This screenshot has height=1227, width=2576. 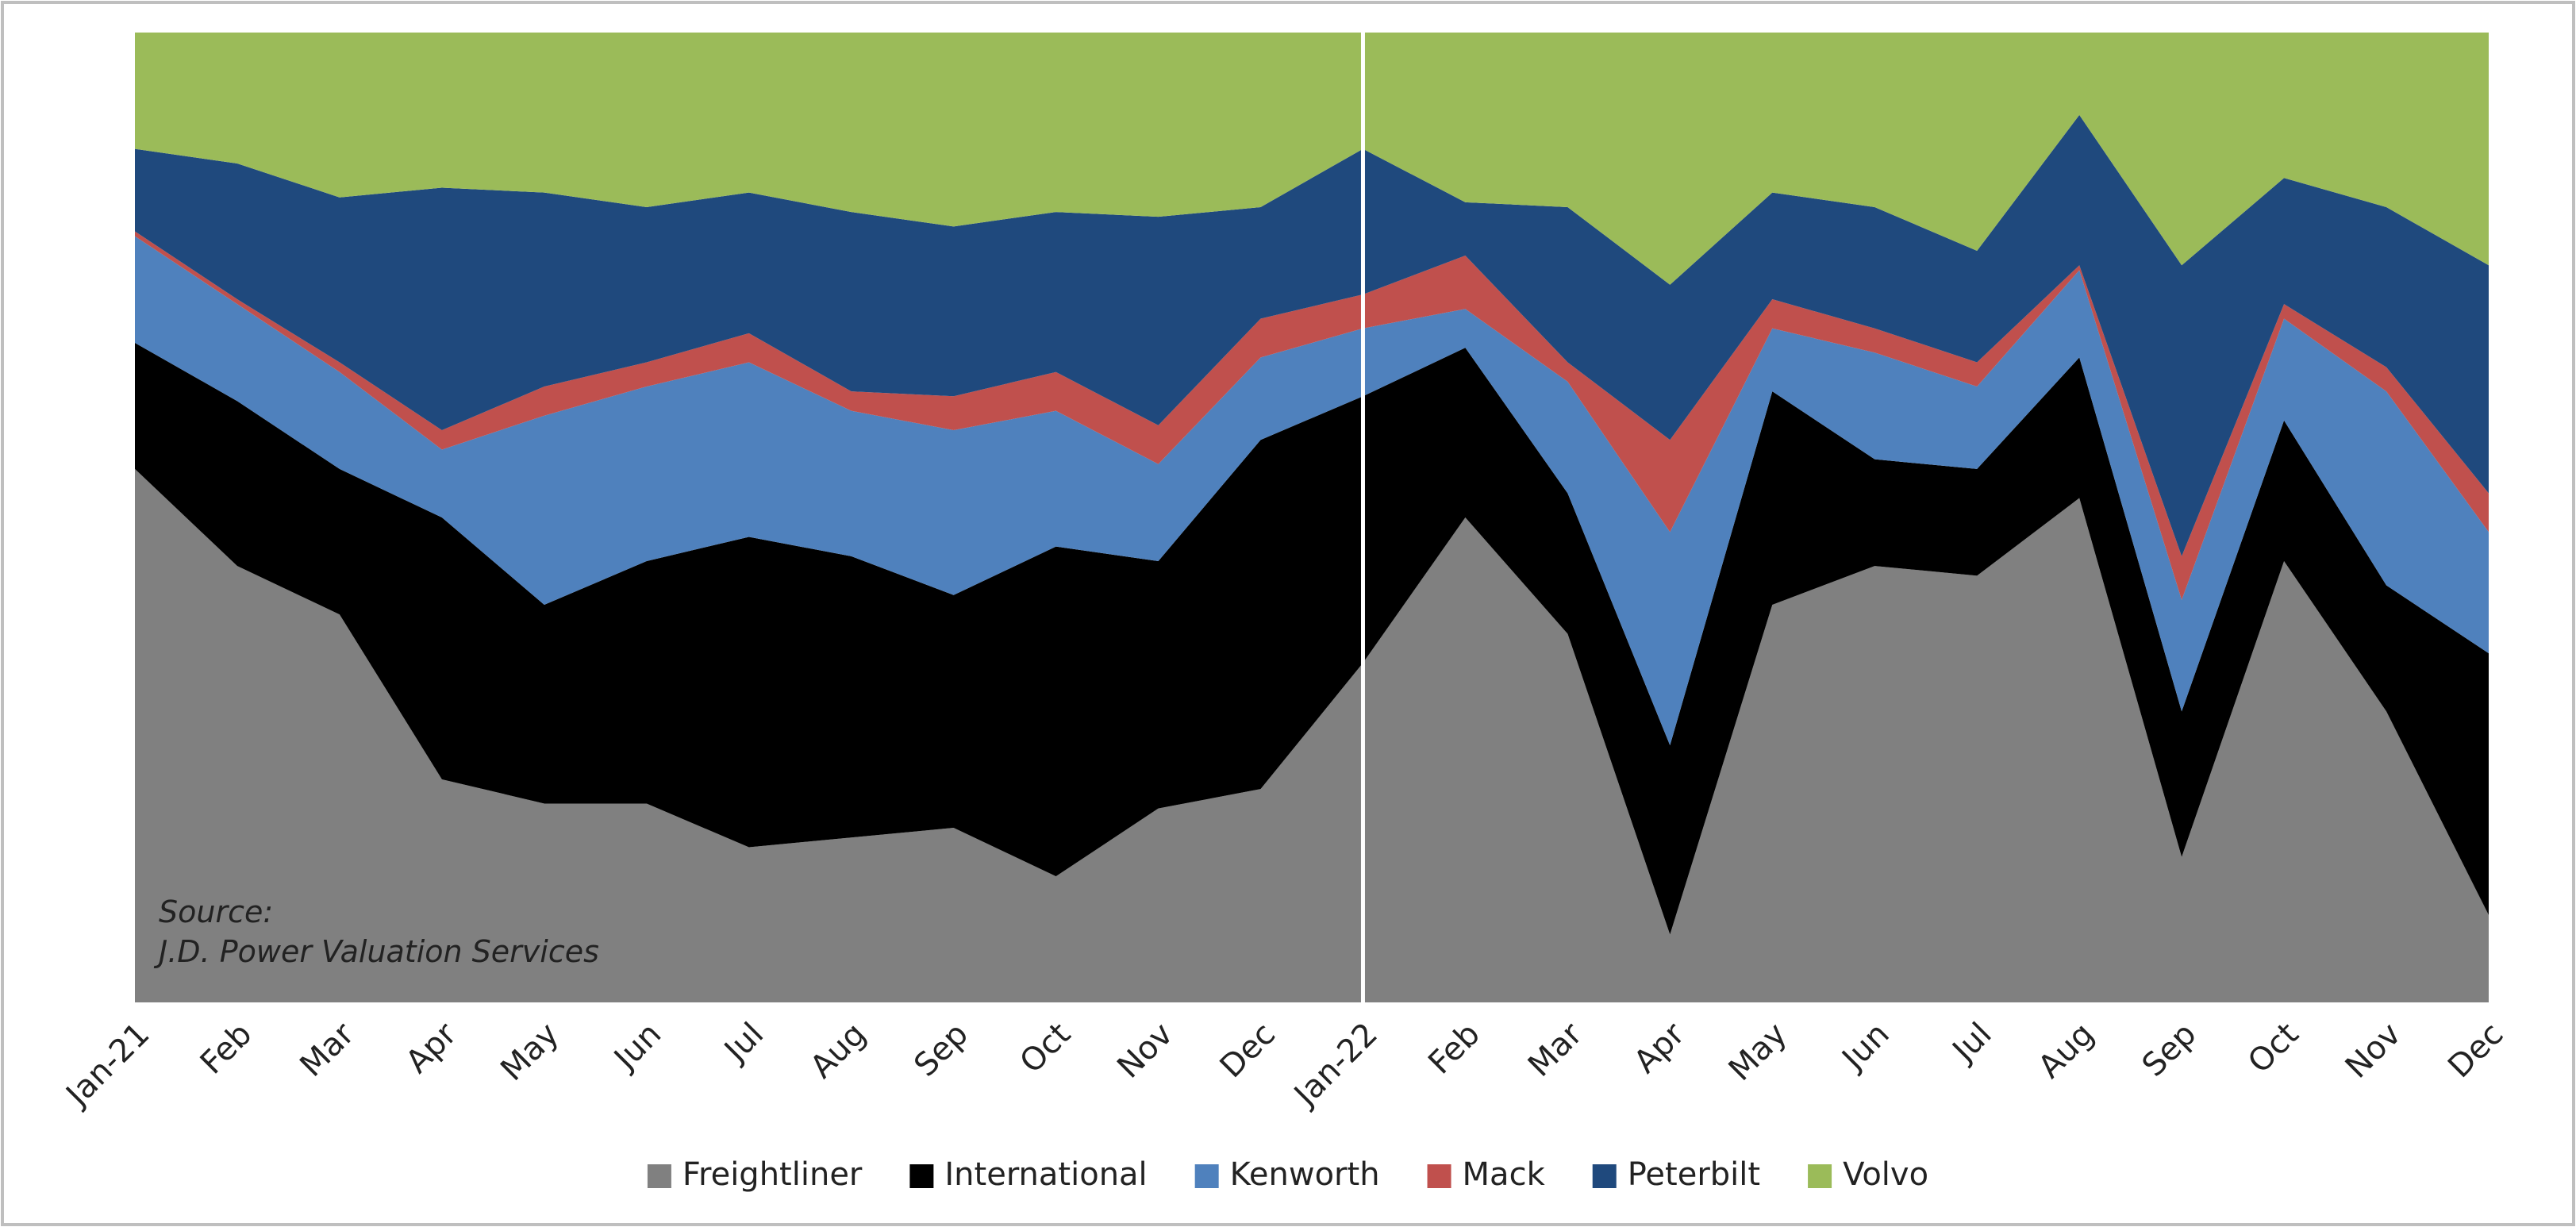 What do you see at coordinates (1885, 1174) in the screenshot?
I see `legend-label: Volvo` at bounding box center [1885, 1174].